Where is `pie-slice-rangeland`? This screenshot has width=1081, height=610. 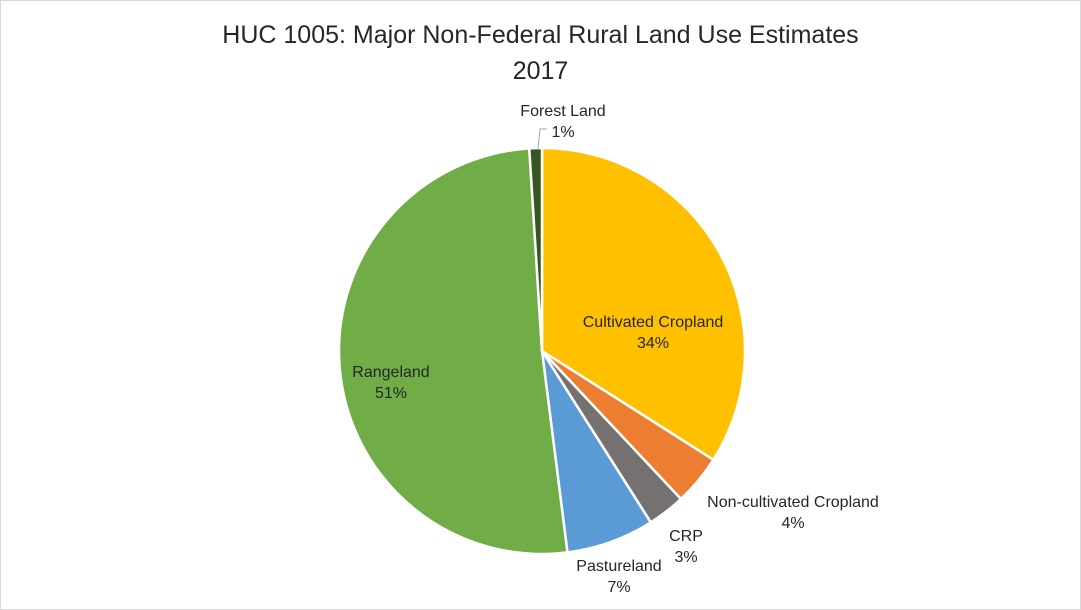 pie-slice-rangeland is located at coordinates (453, 351).